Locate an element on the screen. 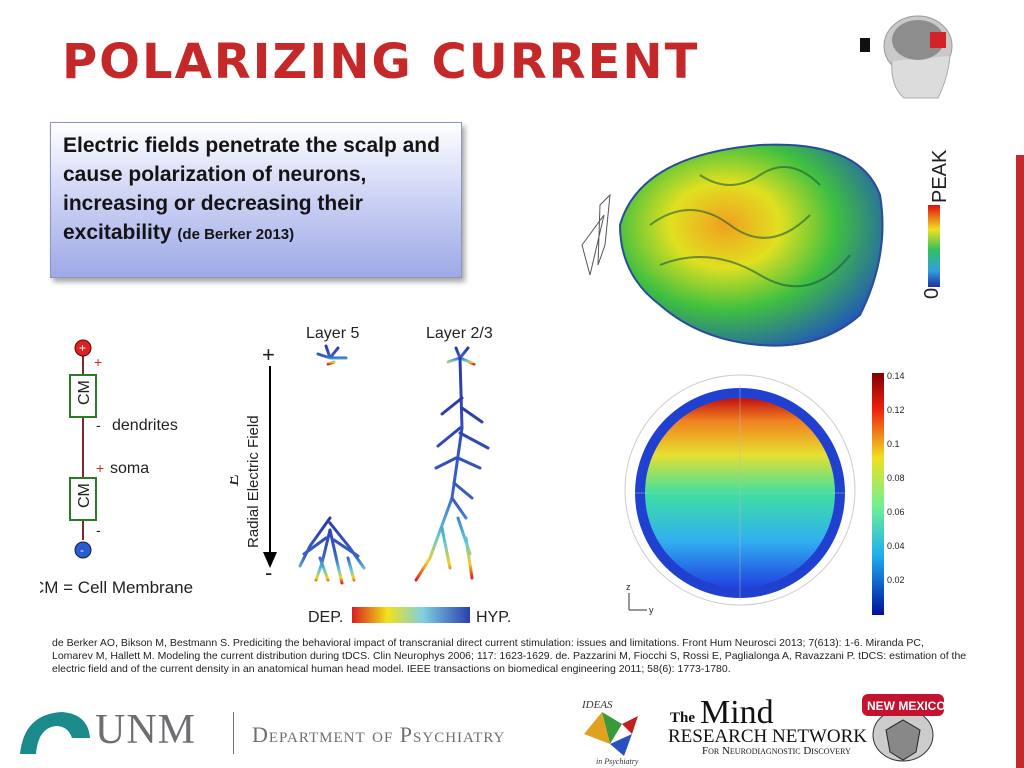 This screenshot has width=1024, height=768. negative-terminal-icon is located at coordinates (83, 550).